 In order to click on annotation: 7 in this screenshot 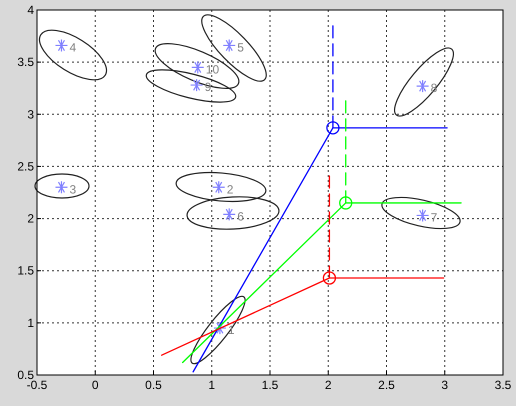, I will do `click(434, 217)`.